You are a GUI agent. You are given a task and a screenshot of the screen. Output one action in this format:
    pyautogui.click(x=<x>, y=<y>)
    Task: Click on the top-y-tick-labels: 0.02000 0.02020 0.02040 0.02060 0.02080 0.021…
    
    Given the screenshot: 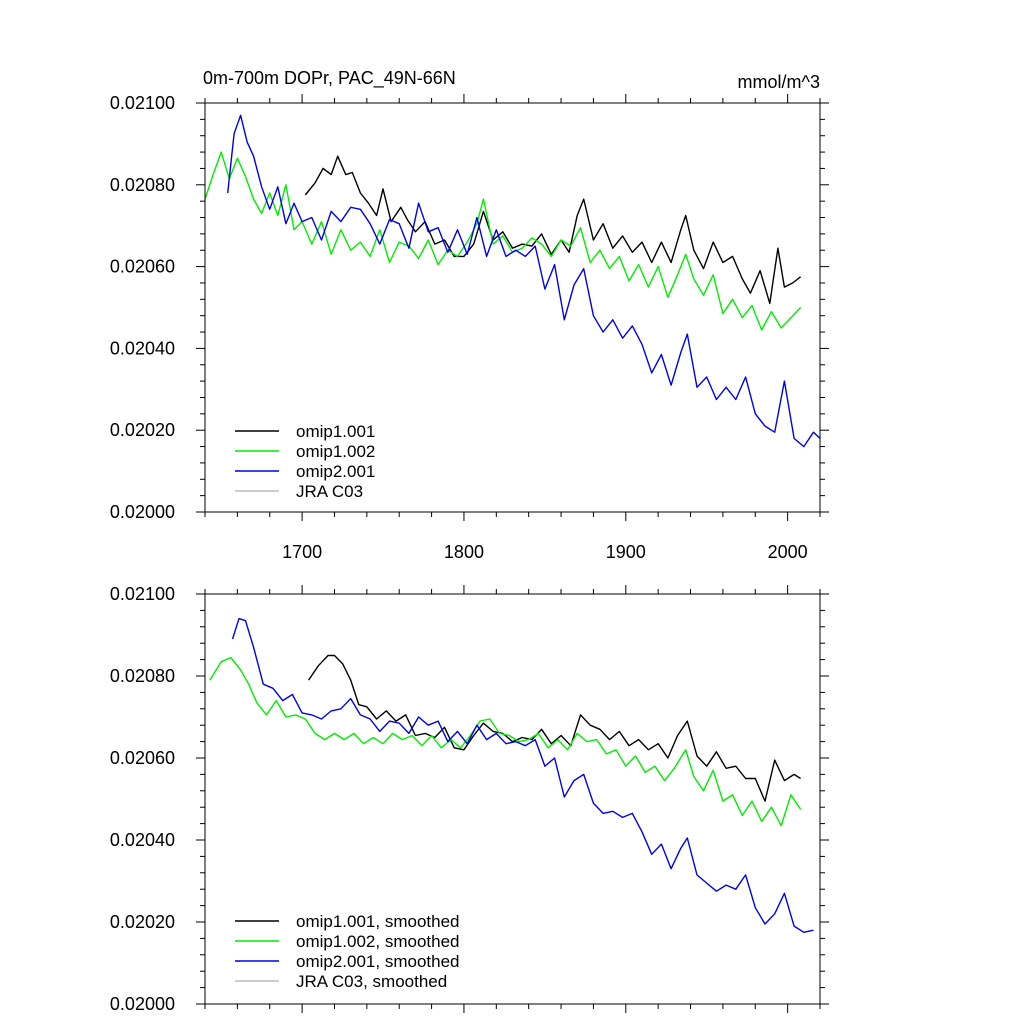 What is the action you would take?
    pyautogui.click(x=142, y=307)
    